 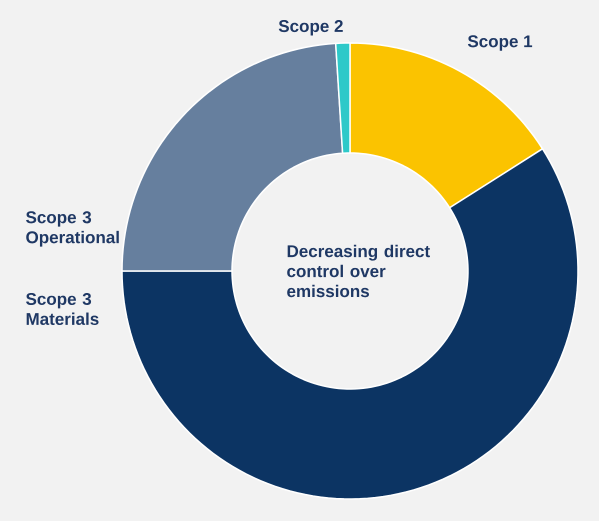 I want to click on slice-label: Scope 2, so click(x=310, y=28).